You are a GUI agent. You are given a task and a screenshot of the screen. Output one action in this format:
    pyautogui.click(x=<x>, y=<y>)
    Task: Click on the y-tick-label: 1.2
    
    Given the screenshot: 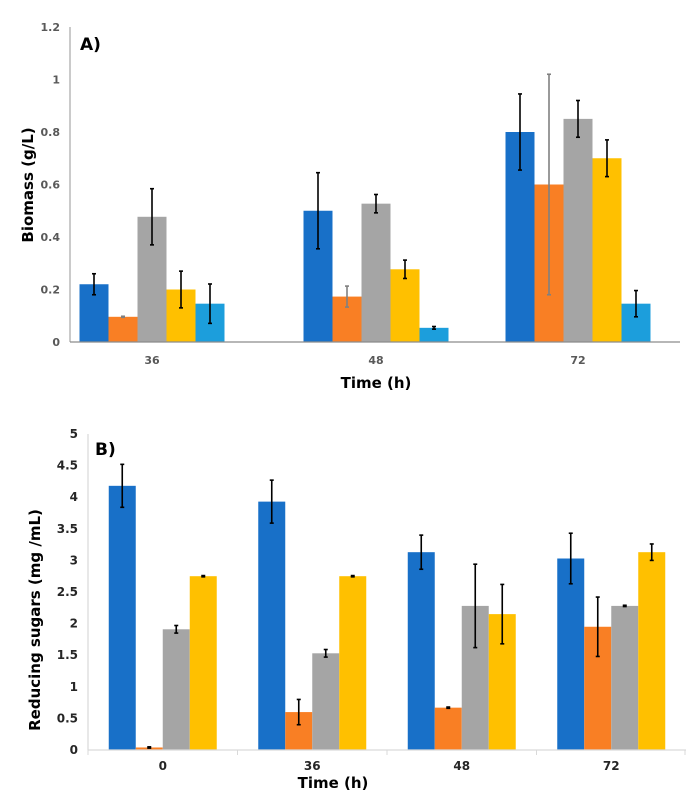 What is the action you would take?
    pyautogui.click(x=51, y=27)
    